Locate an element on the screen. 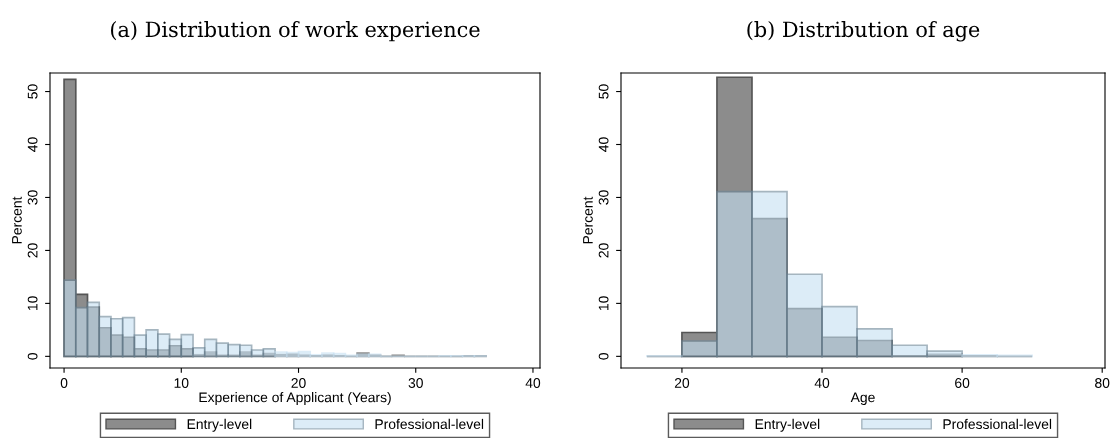 This screenshot has height=443, width=1111. x-tick-label: 30 is located at coordinates (415, 383).